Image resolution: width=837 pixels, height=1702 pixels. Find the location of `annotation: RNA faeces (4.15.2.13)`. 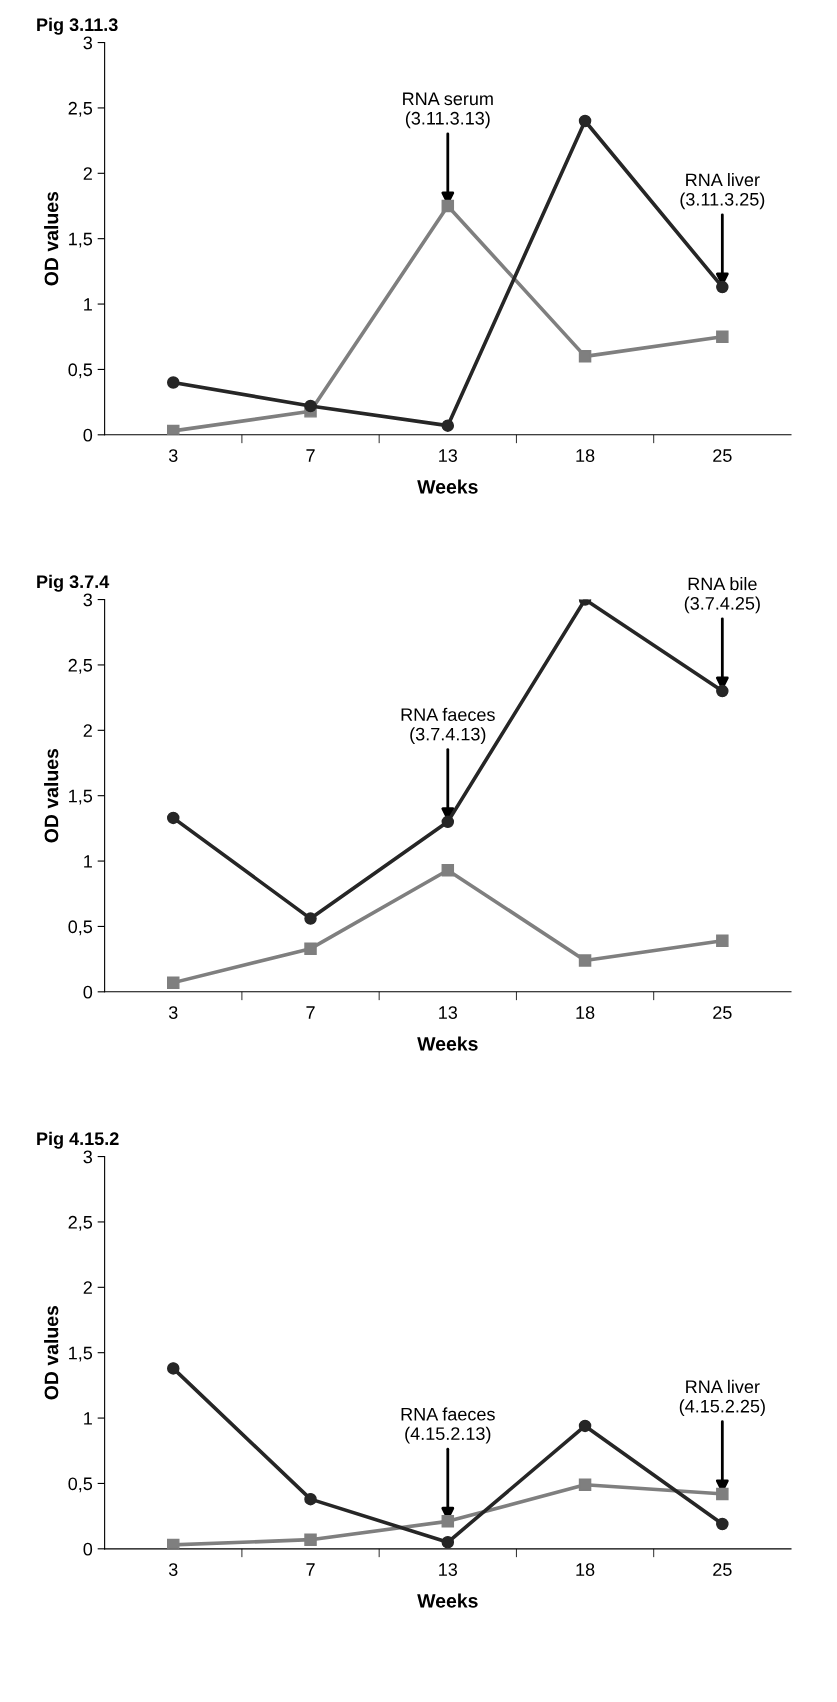

annotation: RNA faeces (4.15.2.13) is located at coordinates (448, 1425).